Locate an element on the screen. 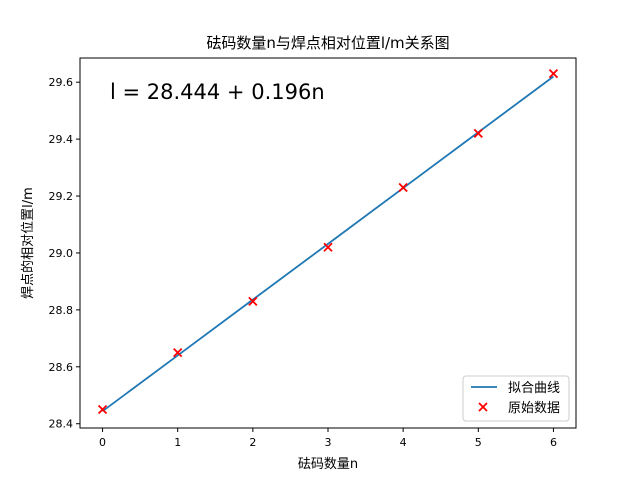 The image size is (640, 480). y-tick-label: 29.0 is located at coordinates (61, 253).